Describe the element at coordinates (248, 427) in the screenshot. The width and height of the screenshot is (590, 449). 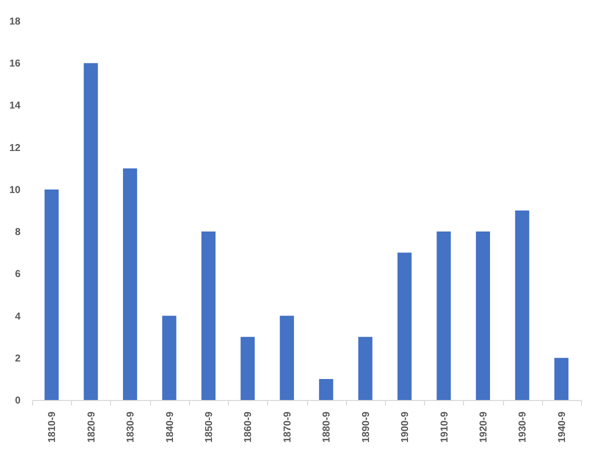
I see `x-tick-label: 1860-9` at that location.